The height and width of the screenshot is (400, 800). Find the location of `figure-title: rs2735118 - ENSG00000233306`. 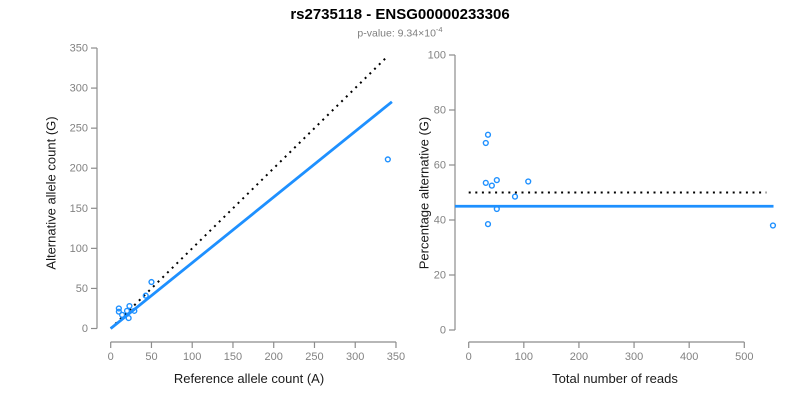

figure-title: rs2735118 - ENSG00000233306 is located at coordinates (400, 14).